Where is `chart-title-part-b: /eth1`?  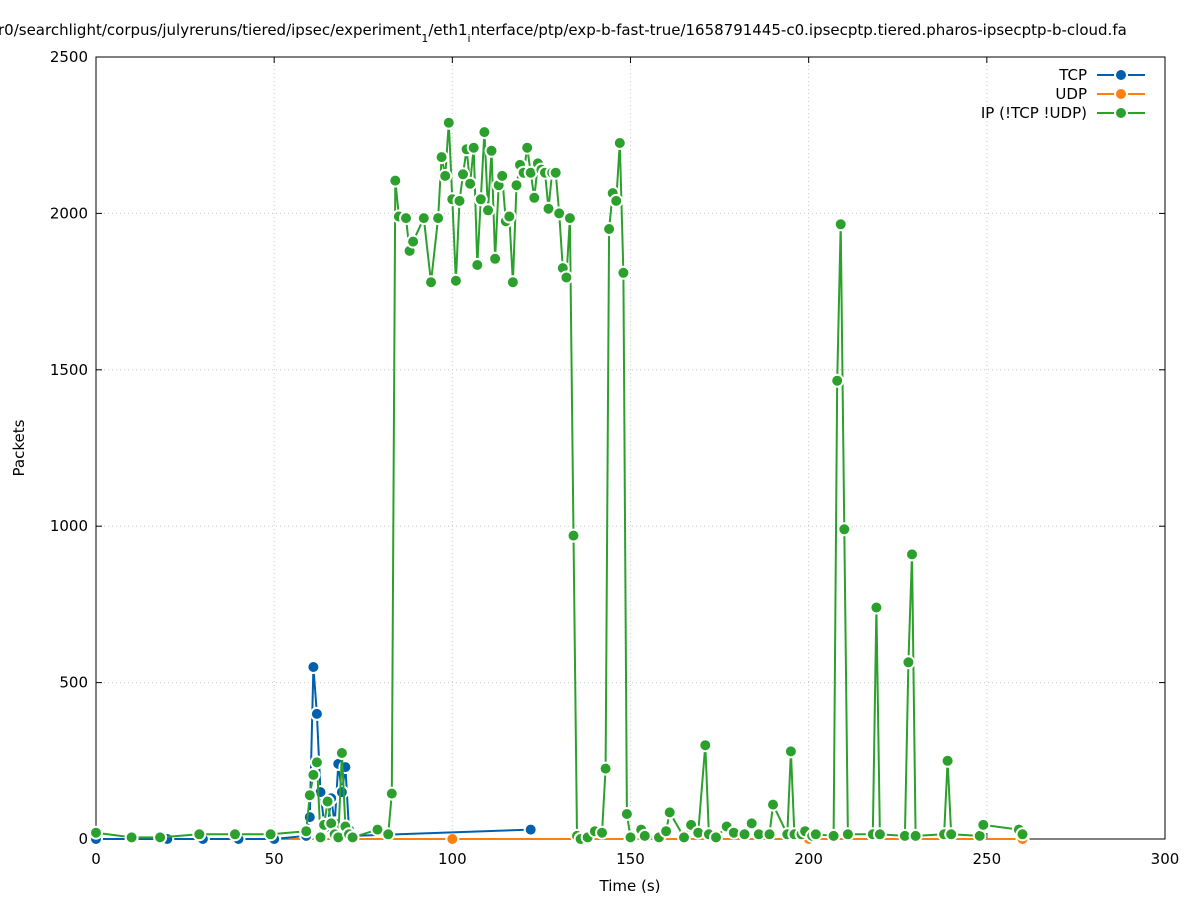 chart-title-part-b: /eth1 is located at coordinates (447, 30).